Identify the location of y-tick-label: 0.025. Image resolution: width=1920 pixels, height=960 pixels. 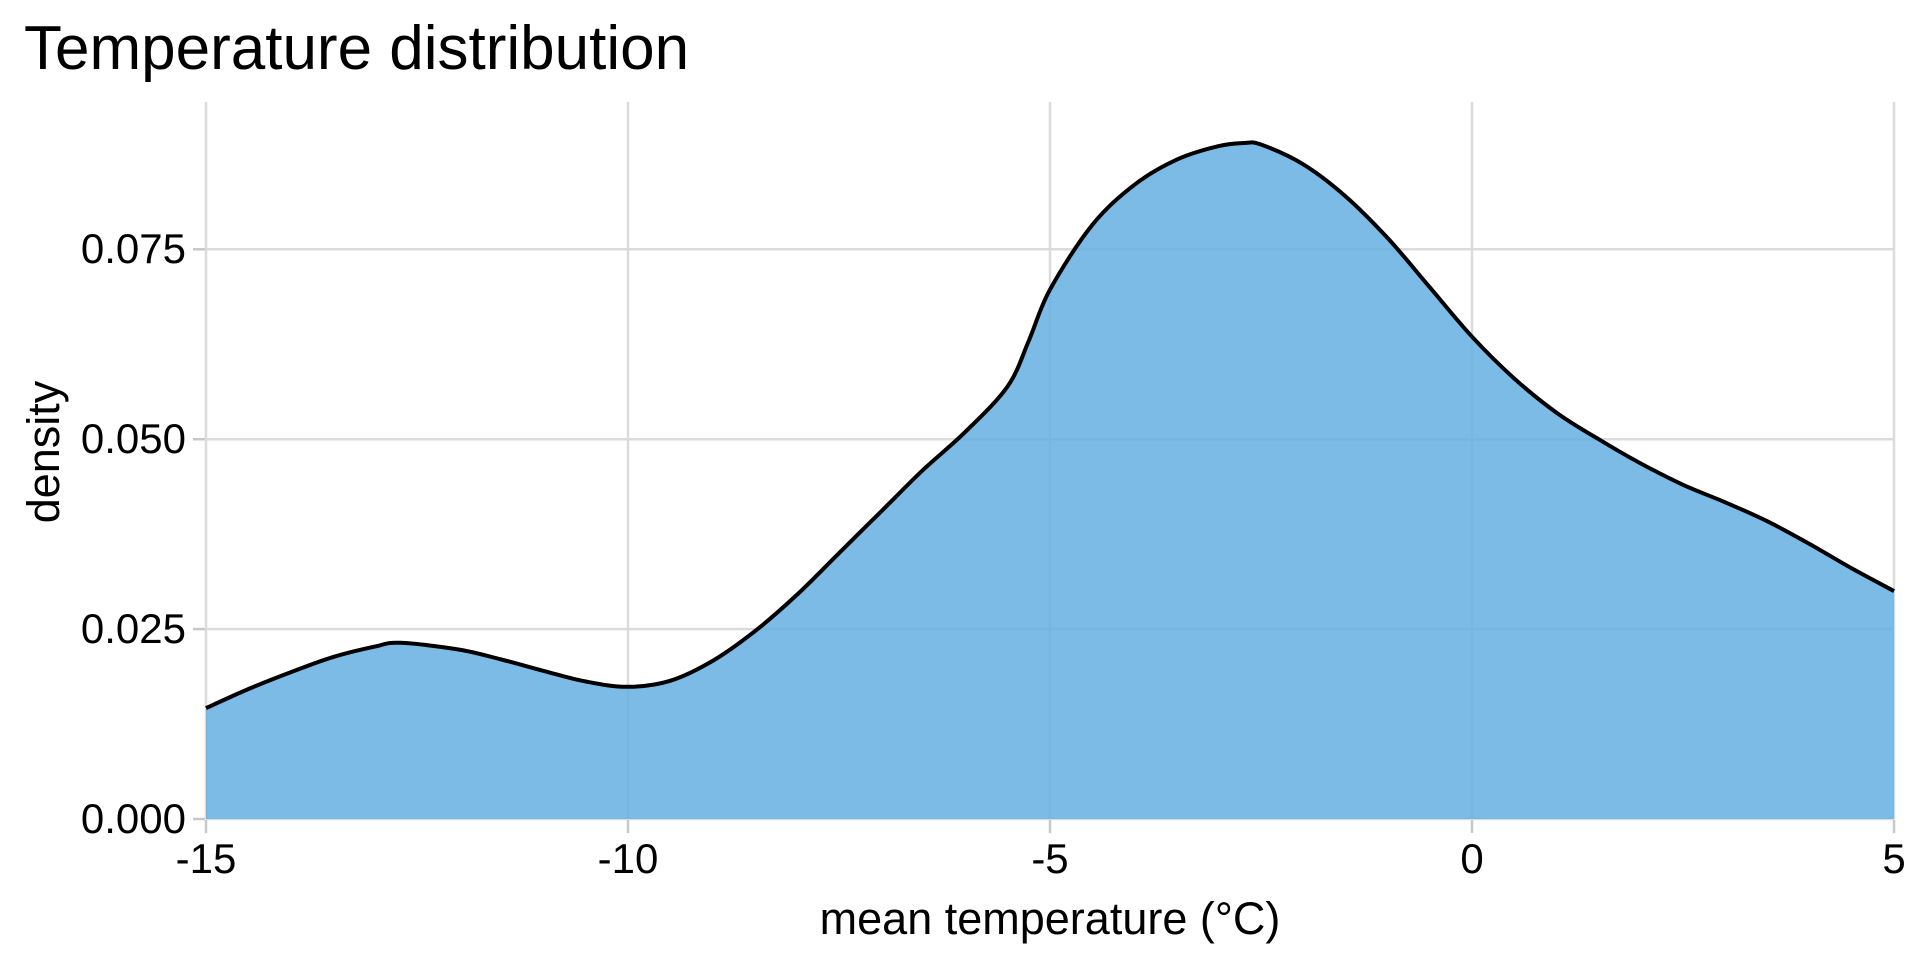
(133, 629).